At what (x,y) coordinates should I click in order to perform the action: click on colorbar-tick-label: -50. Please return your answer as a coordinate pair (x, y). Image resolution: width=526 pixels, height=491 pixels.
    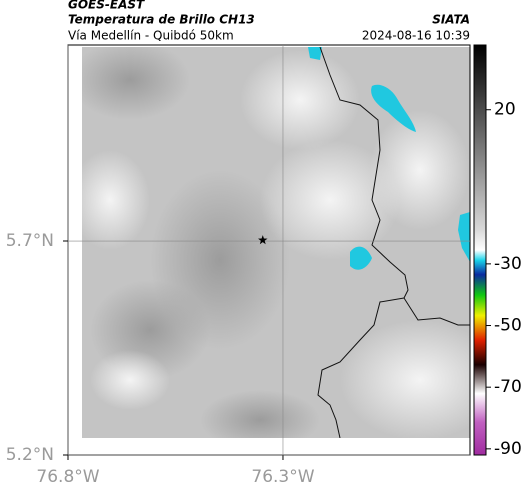
    Looking at the image, I should click on (508, 326).